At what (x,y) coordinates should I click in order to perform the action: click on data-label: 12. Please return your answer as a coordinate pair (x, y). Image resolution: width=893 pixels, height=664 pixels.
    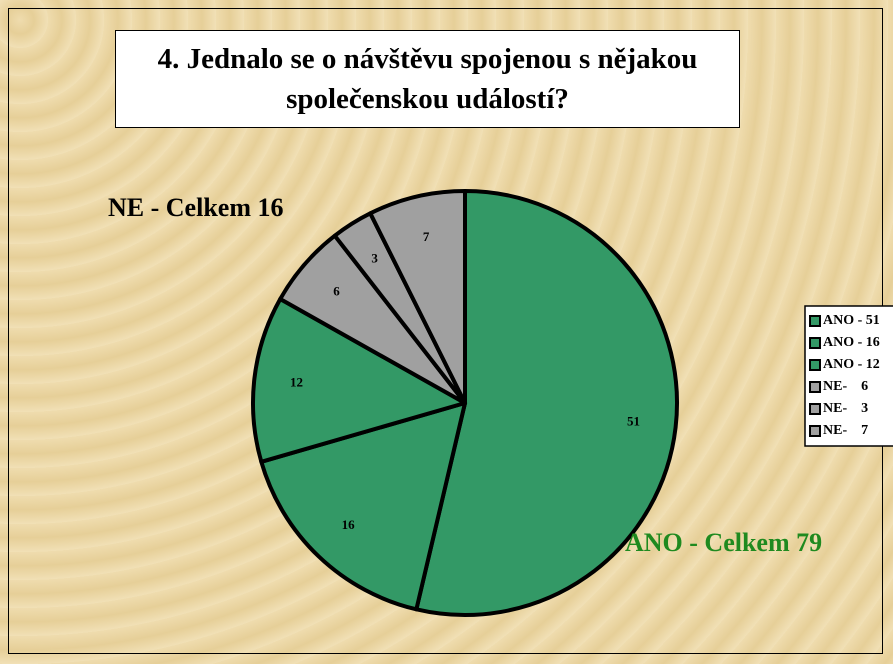
    Looking at the image, I should click on (296, 381).